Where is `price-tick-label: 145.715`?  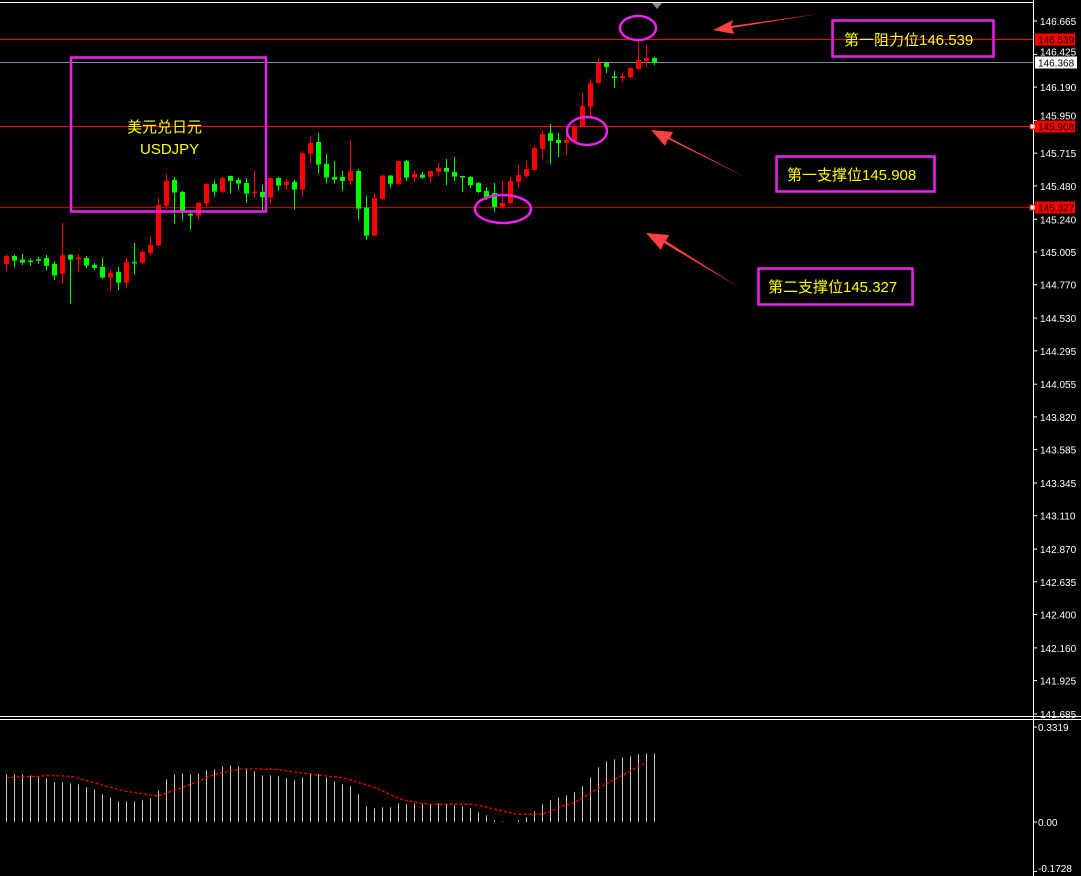
price-tick-label: 145.715 is located at coordinates (1058, 154).